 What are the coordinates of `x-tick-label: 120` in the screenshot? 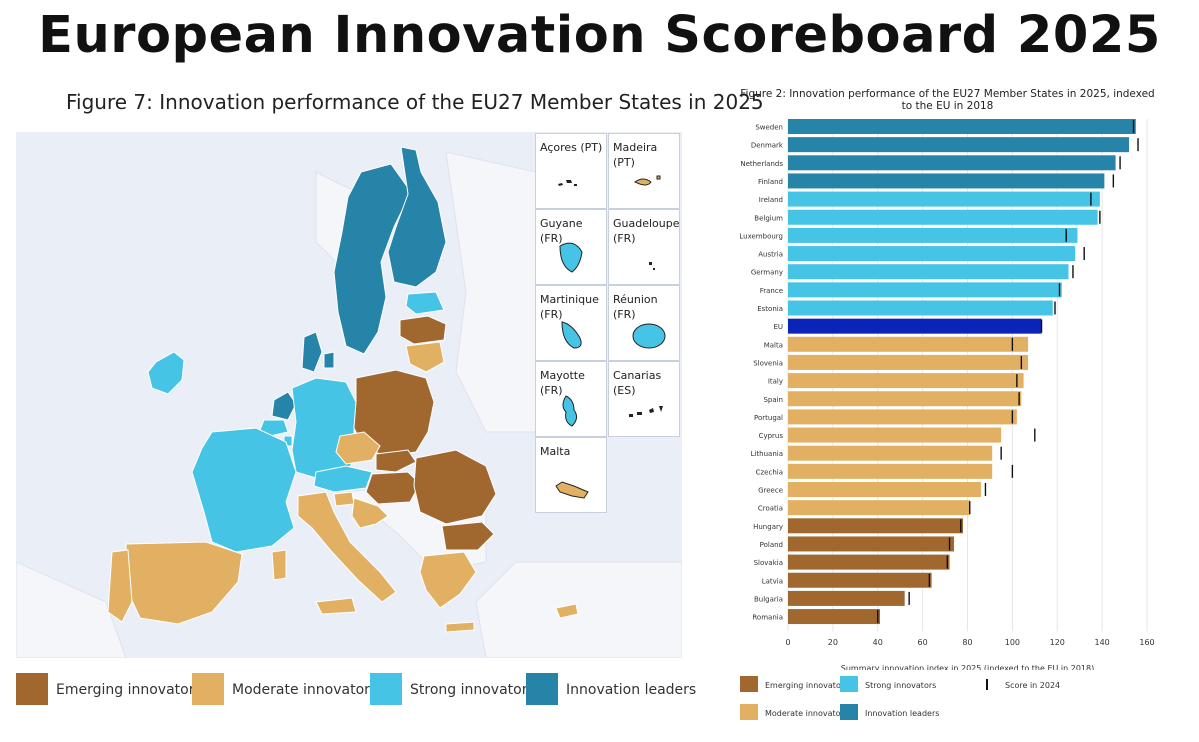 It's located at (1057, 642).